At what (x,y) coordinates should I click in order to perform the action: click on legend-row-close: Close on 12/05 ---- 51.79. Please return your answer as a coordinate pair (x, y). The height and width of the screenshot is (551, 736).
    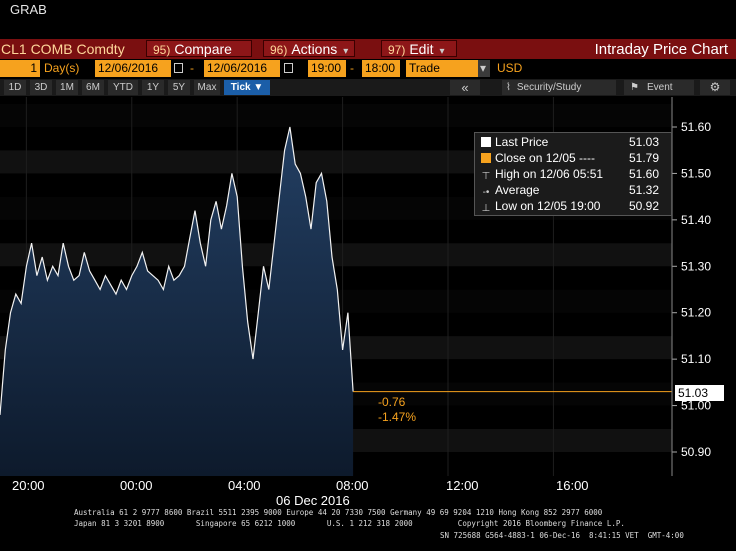
    Looking at the image, I should click on (570, 158).